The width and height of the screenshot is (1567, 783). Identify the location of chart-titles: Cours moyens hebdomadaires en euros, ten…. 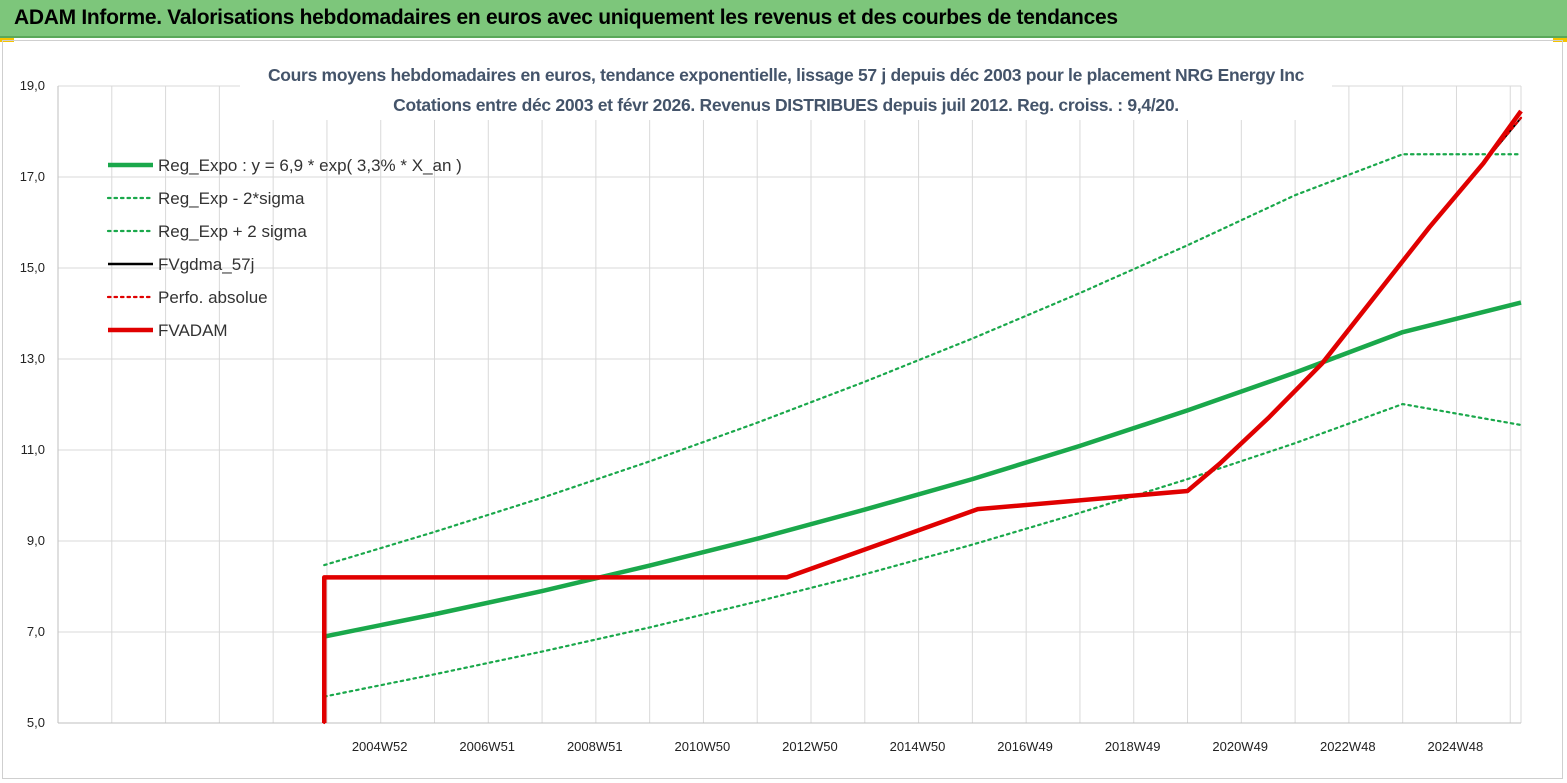
(786, 90).